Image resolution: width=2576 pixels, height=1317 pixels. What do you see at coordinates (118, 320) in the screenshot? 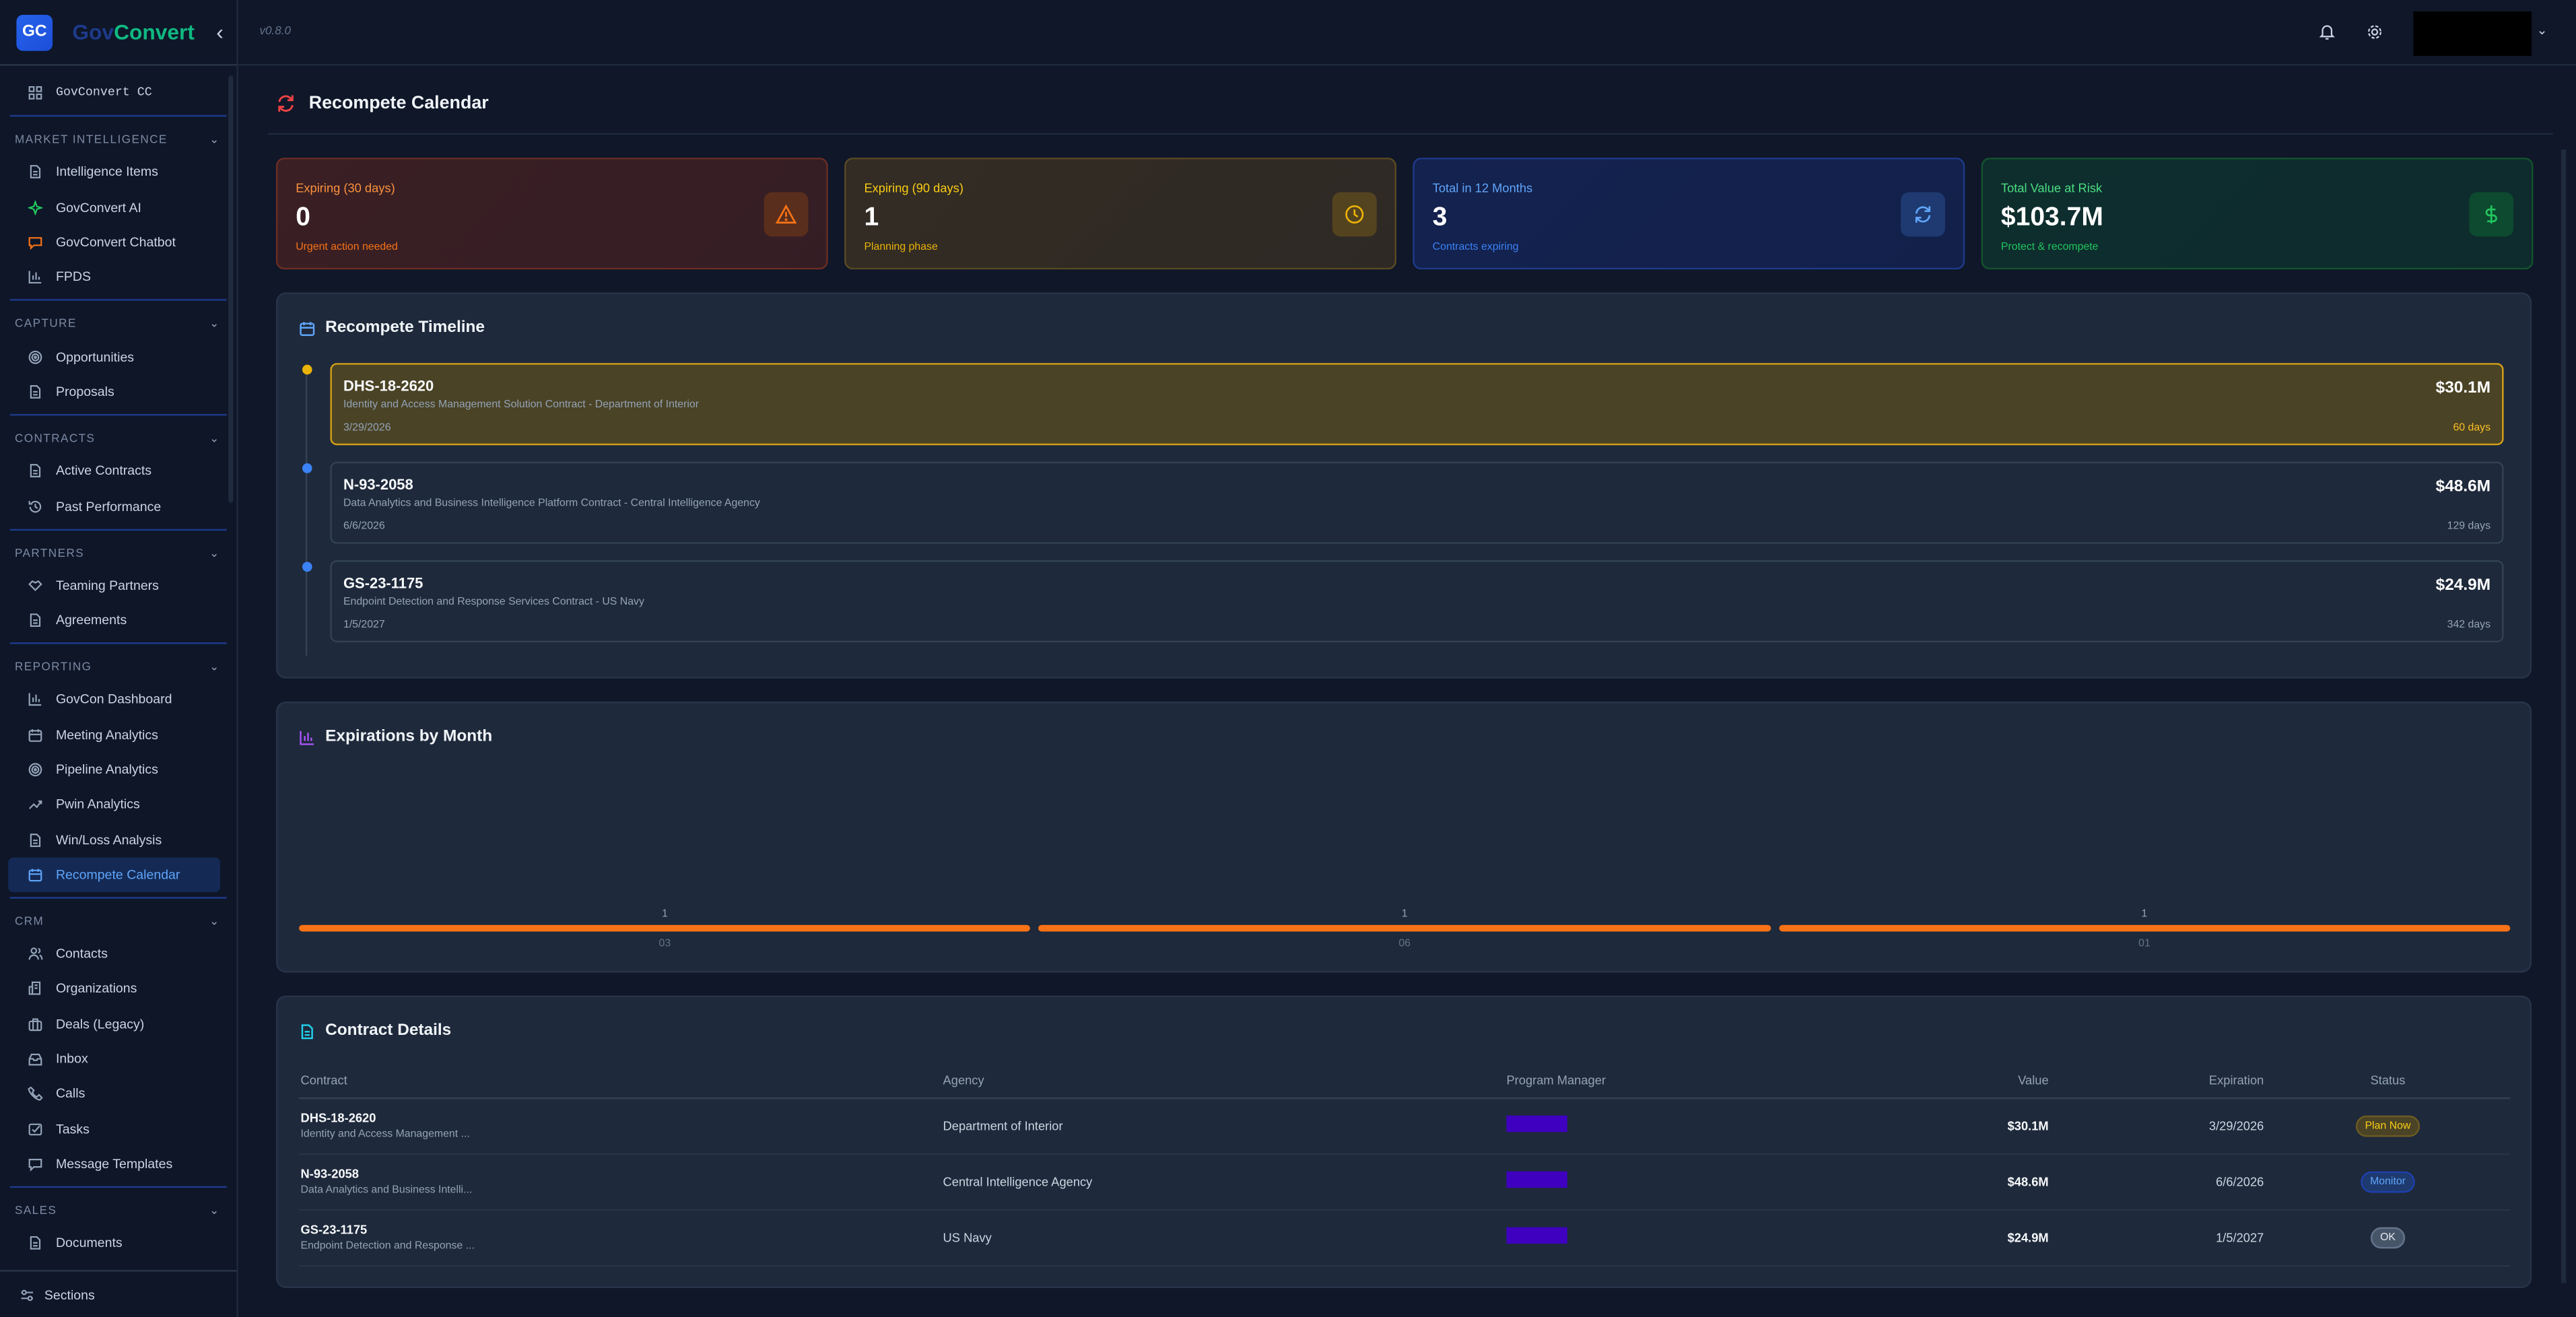
I see `sidebar-section-capture: CAPTURE ⌄` at bounding box center [118, 320].